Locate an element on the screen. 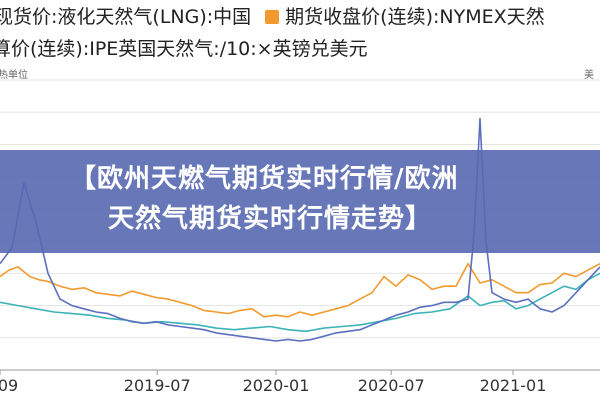 The width and height of the screenshot is (600, 400). legend-nymex-swatch is located at coordinates (272, 17).